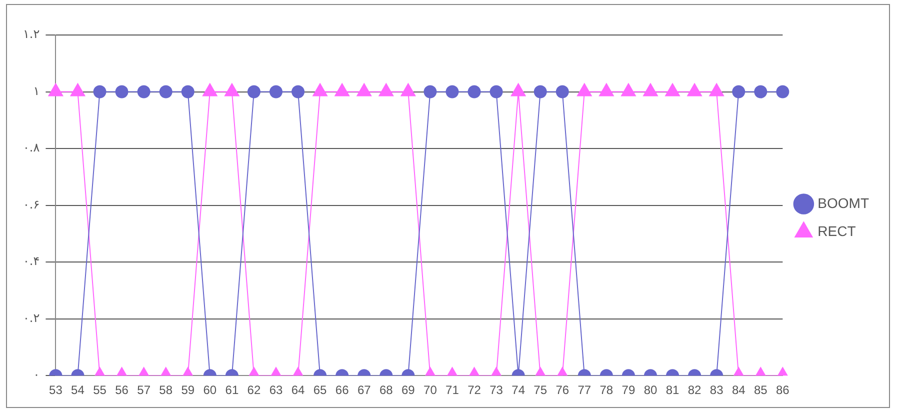 This screenshot has width=898, height=414. Describe the element at coordinates (837, 230) in the screenshot. I see `legend-label: RECT` at that location.